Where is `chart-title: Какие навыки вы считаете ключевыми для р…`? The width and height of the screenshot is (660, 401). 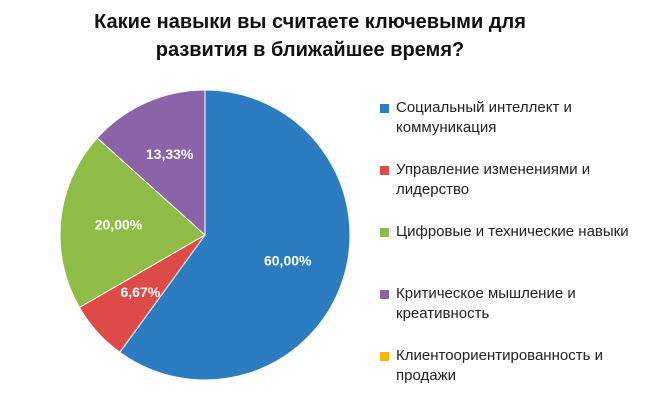
chart-title: Какие навыки вы считаете ключевыми для р… is located at coordinates (310, 36).